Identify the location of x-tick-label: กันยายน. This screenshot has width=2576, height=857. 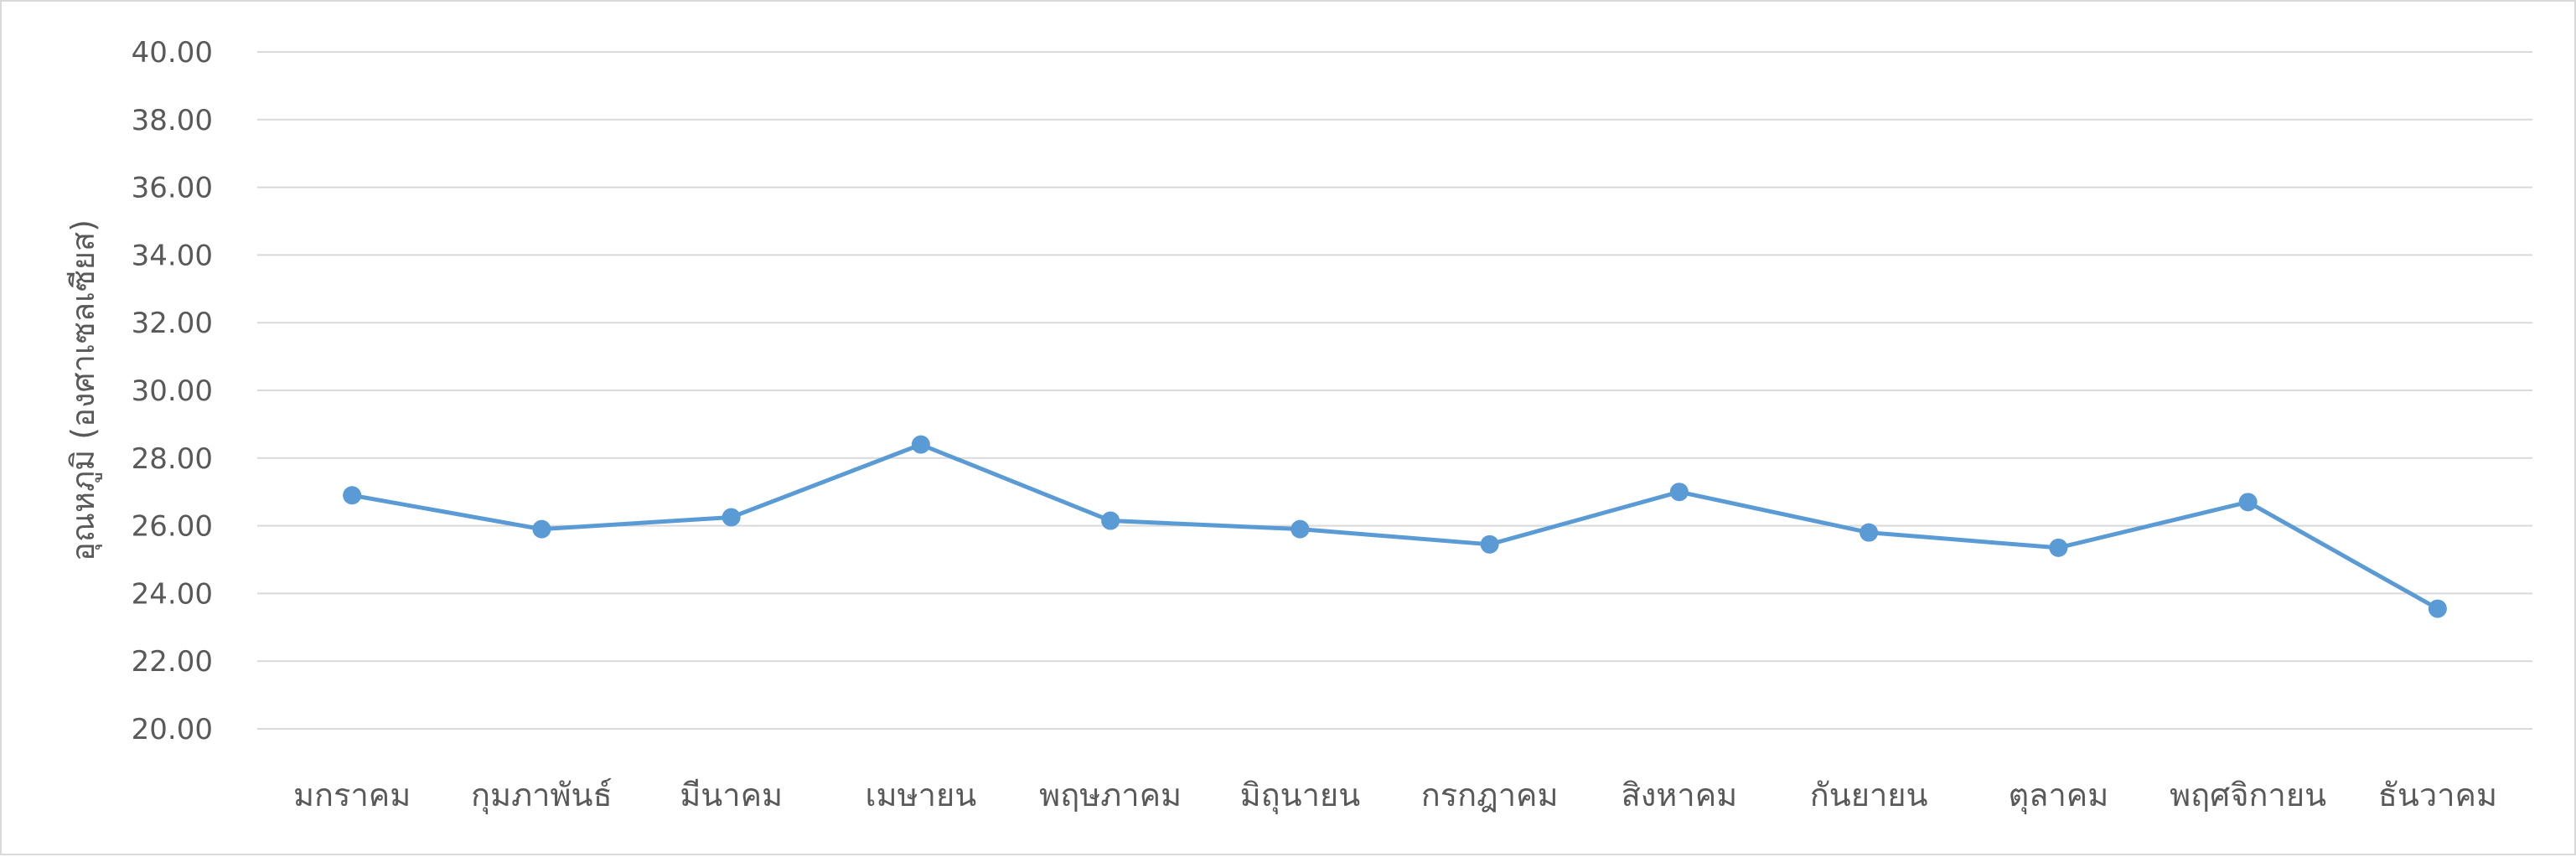
(1869, 795).